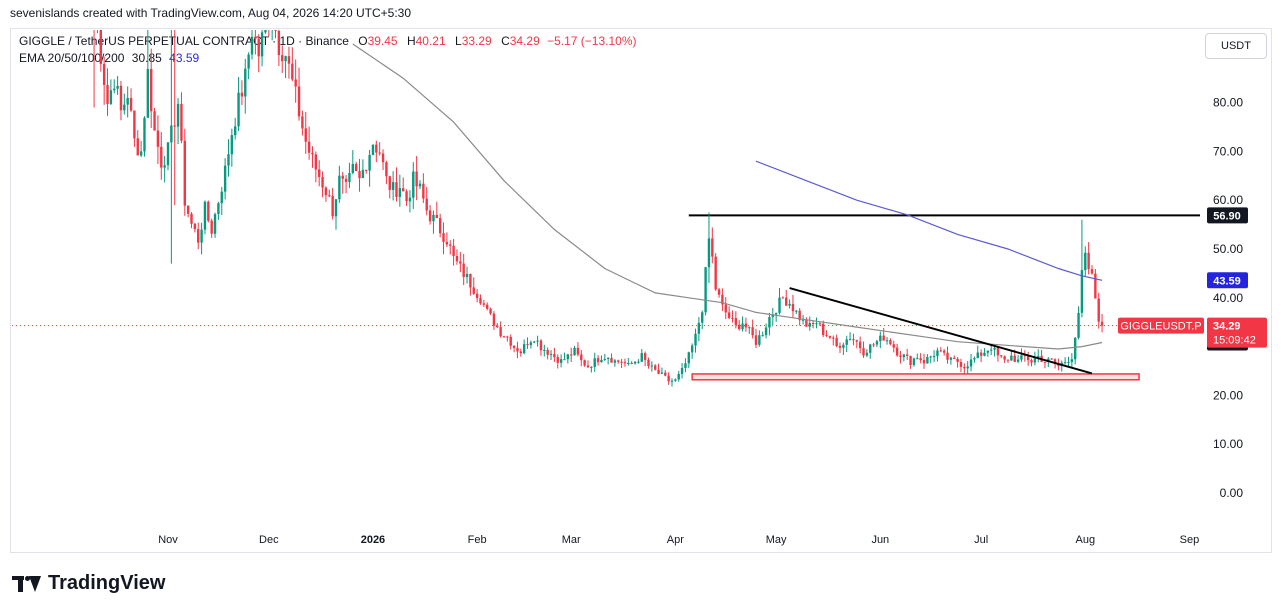 The width and height of the screenshot is (1281, 613). What do you see at coordinates (1228, 249) in the screenshot?
I see `y-tick-label: 50.00` at bounding box center [1228, 249].